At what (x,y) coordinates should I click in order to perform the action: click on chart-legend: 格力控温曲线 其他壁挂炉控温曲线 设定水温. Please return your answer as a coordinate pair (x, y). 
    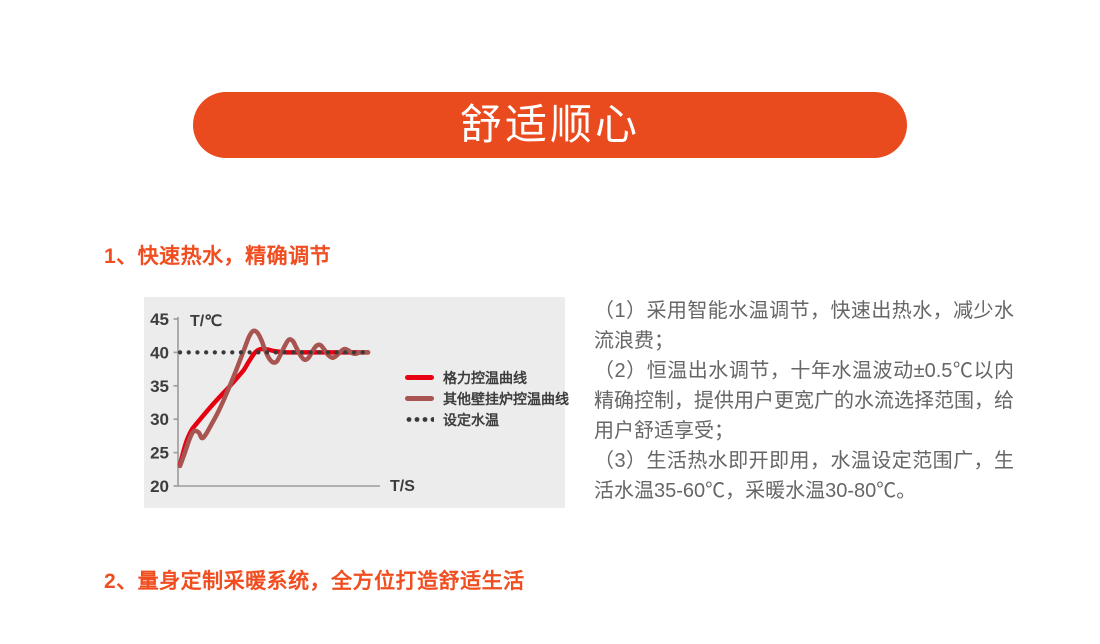
    Looking at the image, I should click on (487, 398).